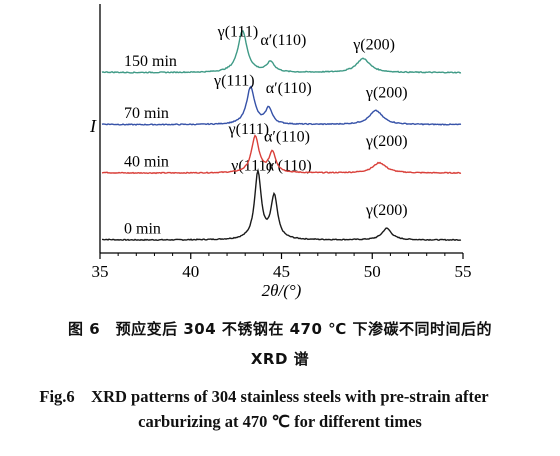  I want to click on x-tick-label: 45, so click(281, 271).